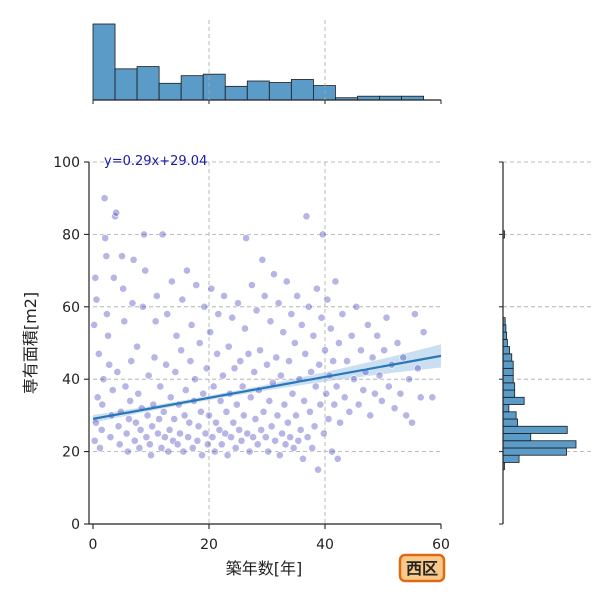  I want to click on regression-equation-label: y=0.29x+29.04, so click(155, 161).